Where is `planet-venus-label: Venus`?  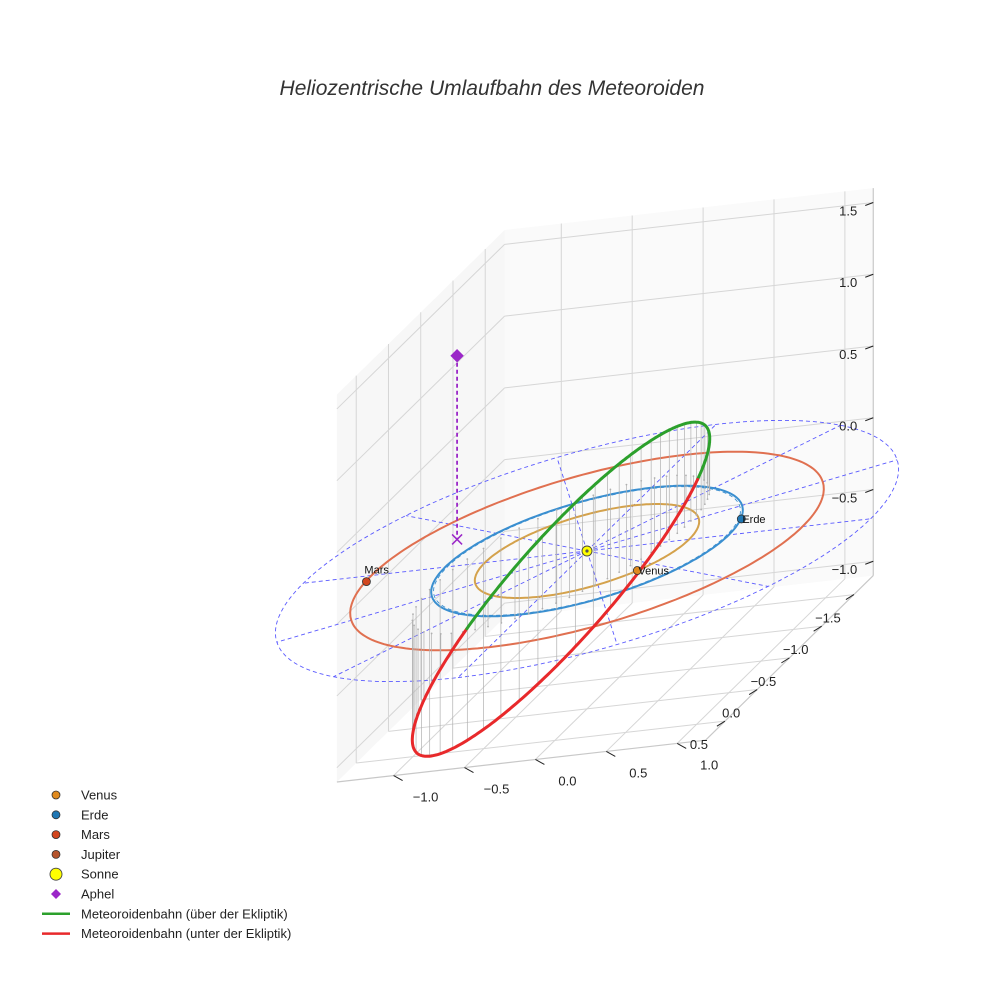
planet-venus-label: Venus is located at coordinates (653, 571).